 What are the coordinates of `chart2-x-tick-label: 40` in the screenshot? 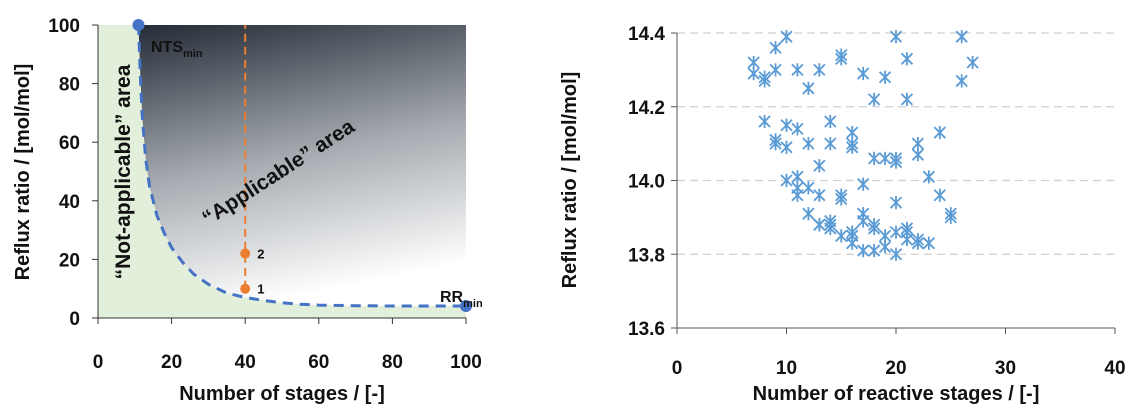 It's located at (1114, 368).